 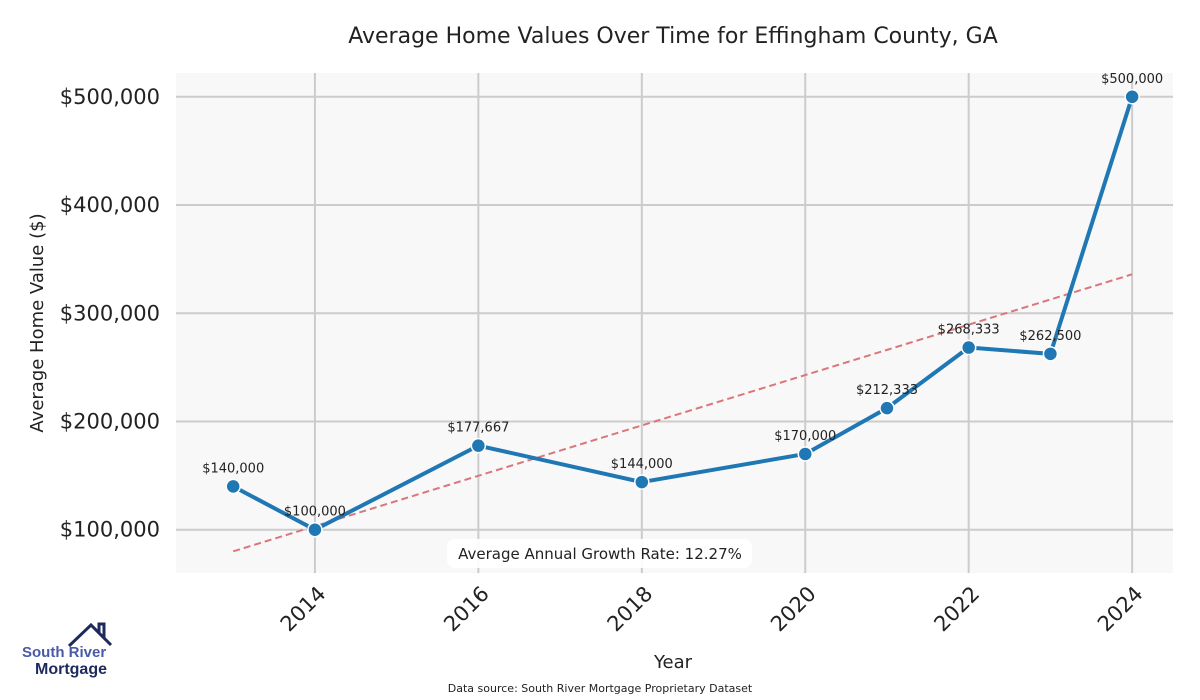 I want to click on house-roof-icon, so click(x=90, y=635).